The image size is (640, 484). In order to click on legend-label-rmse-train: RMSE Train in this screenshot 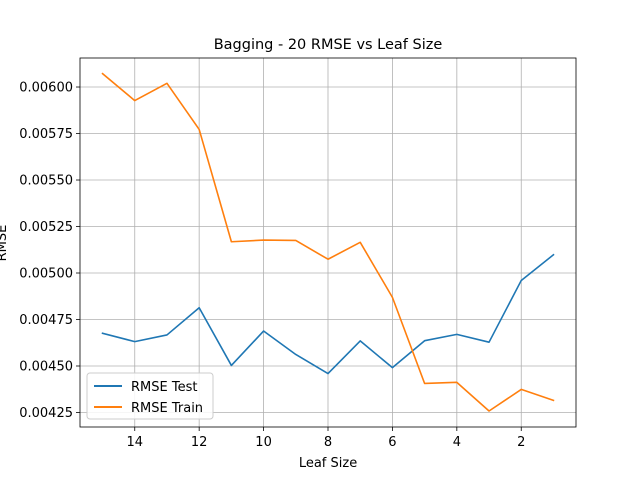, I will do `click(167, 408)`.